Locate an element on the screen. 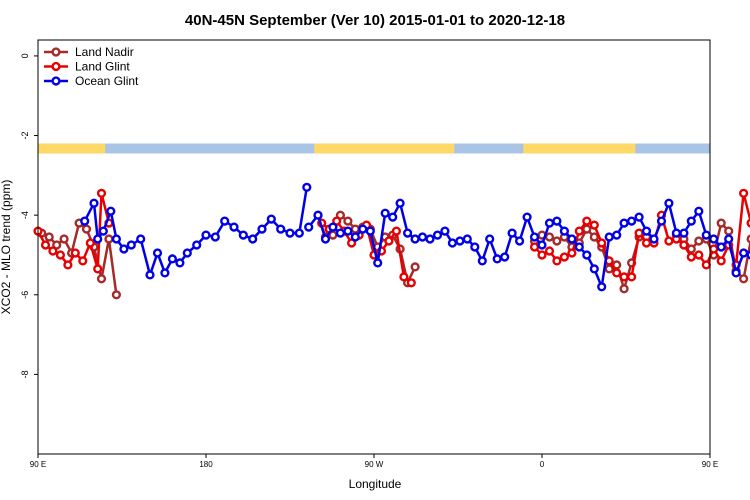 The width and height of the screenshot is (750, 500). x-tick-label-2: 90 W is located at coordinates (374, 464).